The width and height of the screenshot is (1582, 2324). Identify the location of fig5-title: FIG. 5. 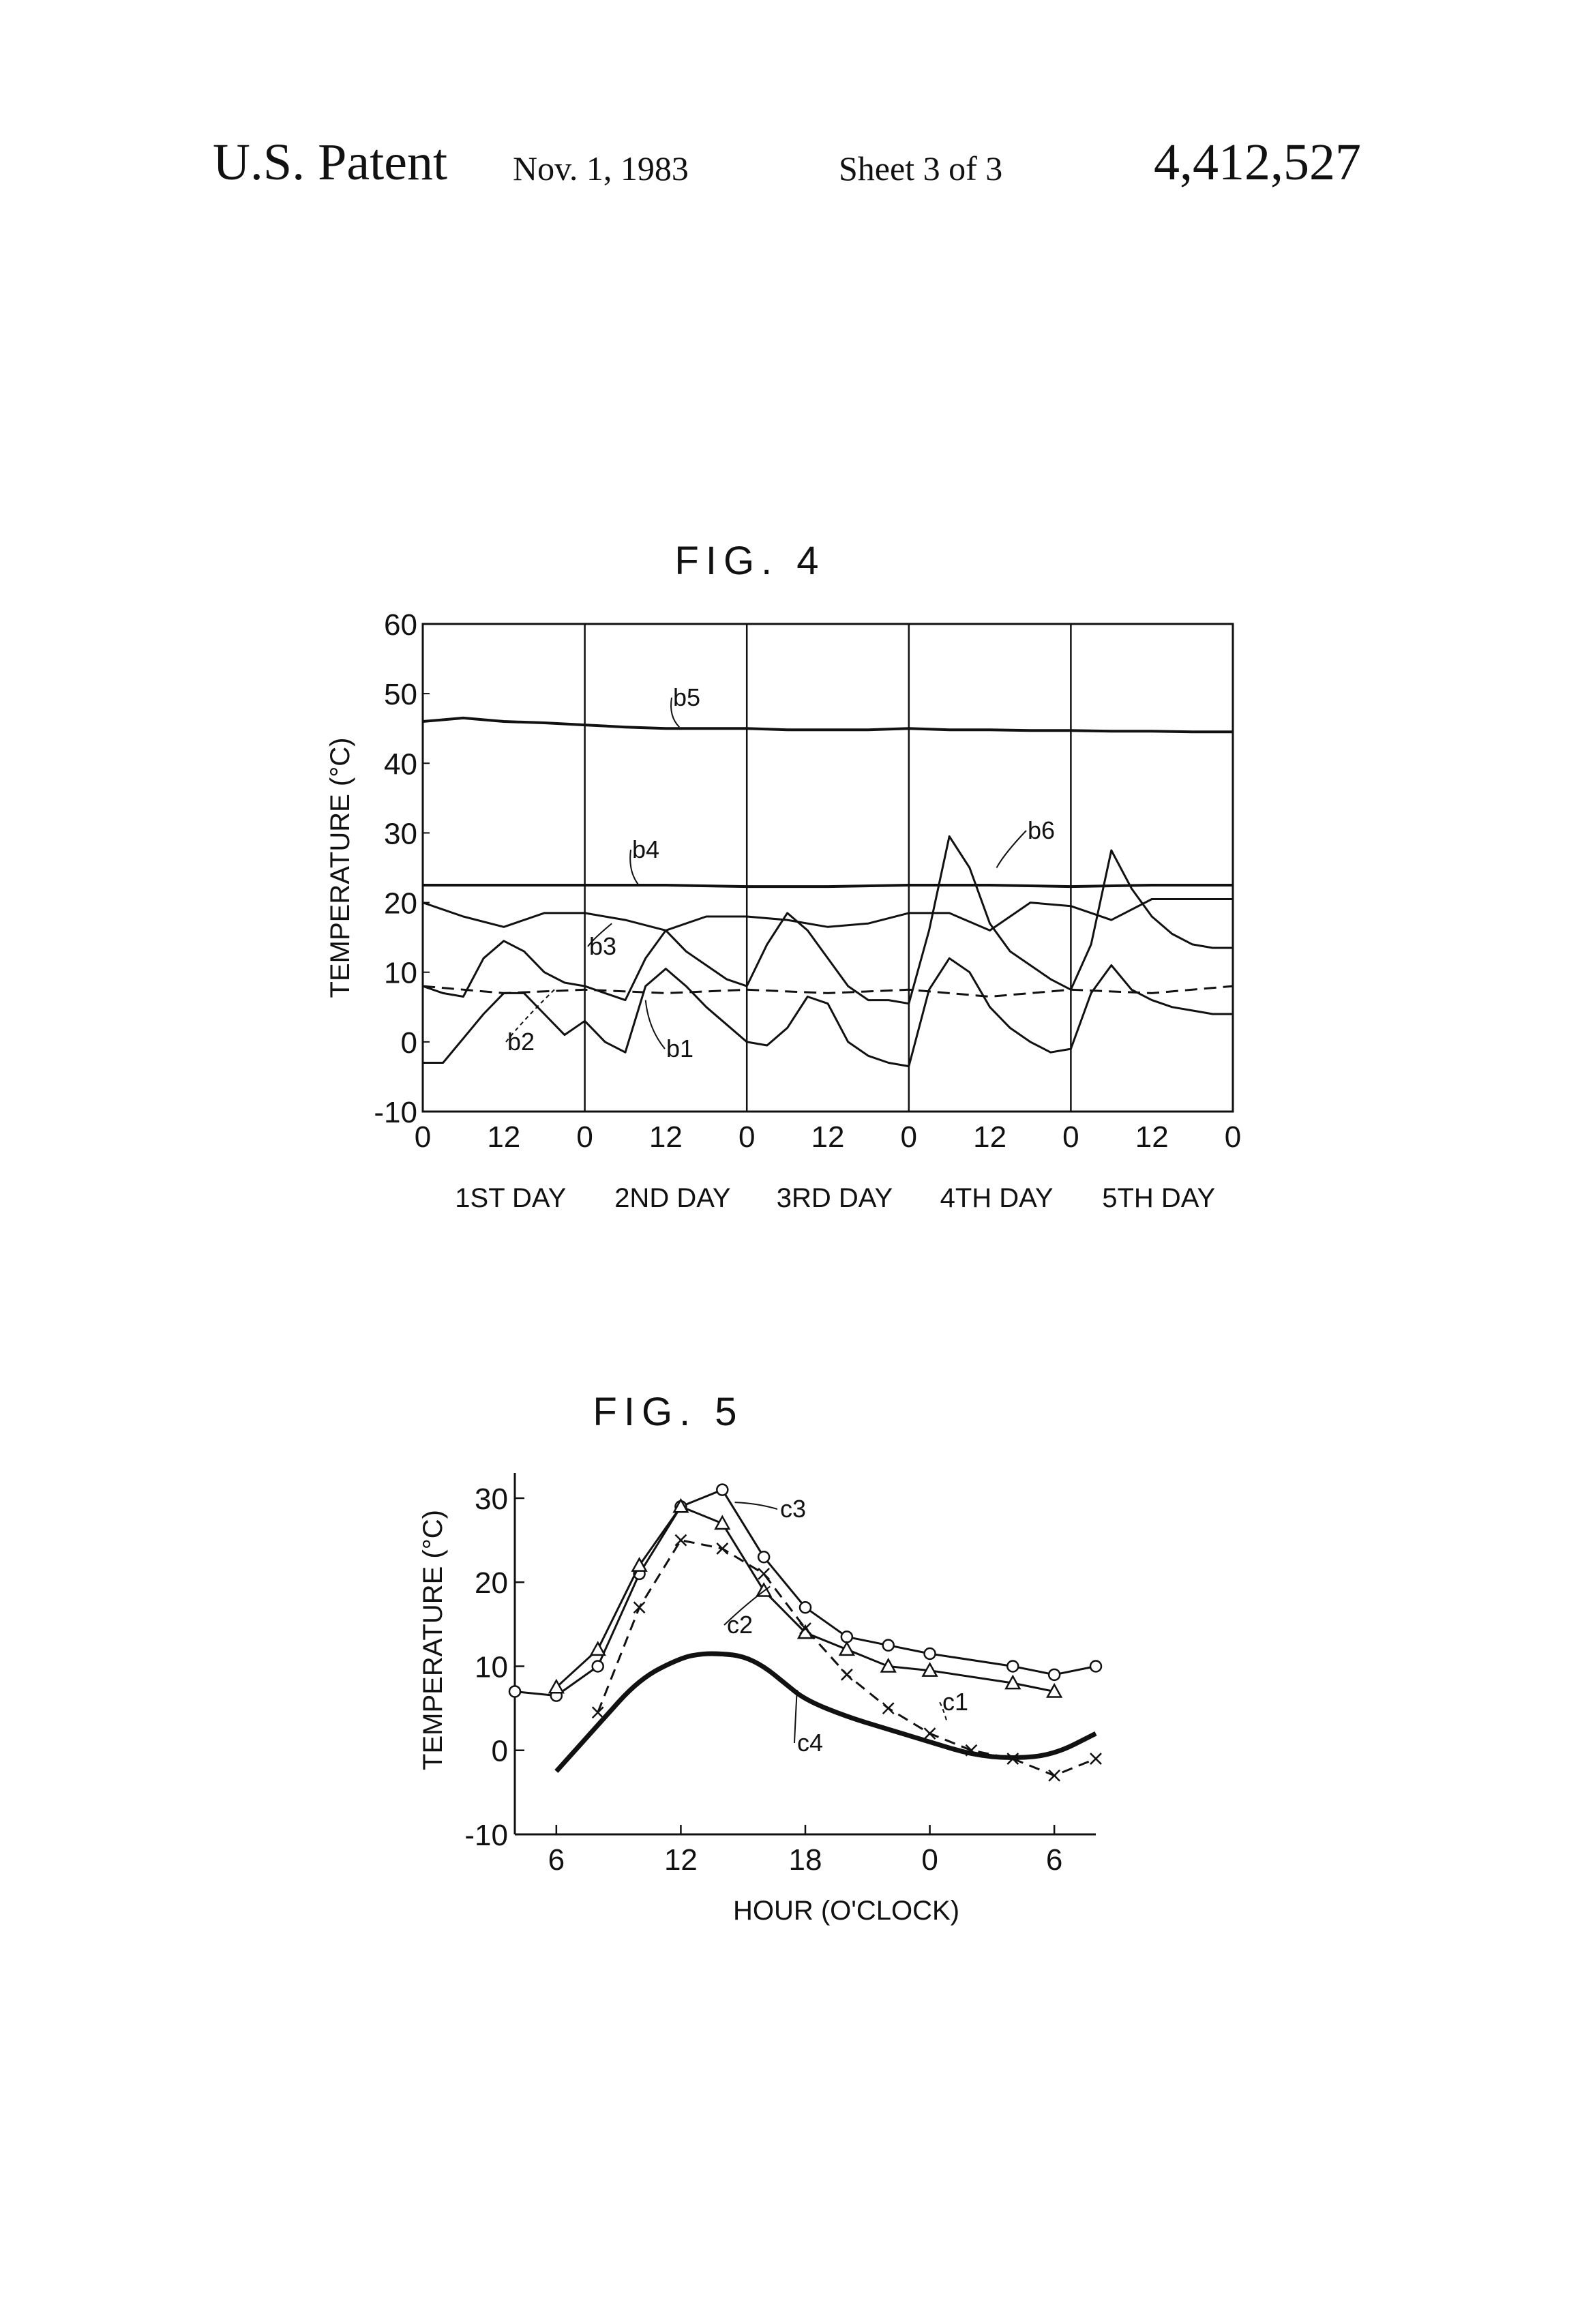
(668, 1412).